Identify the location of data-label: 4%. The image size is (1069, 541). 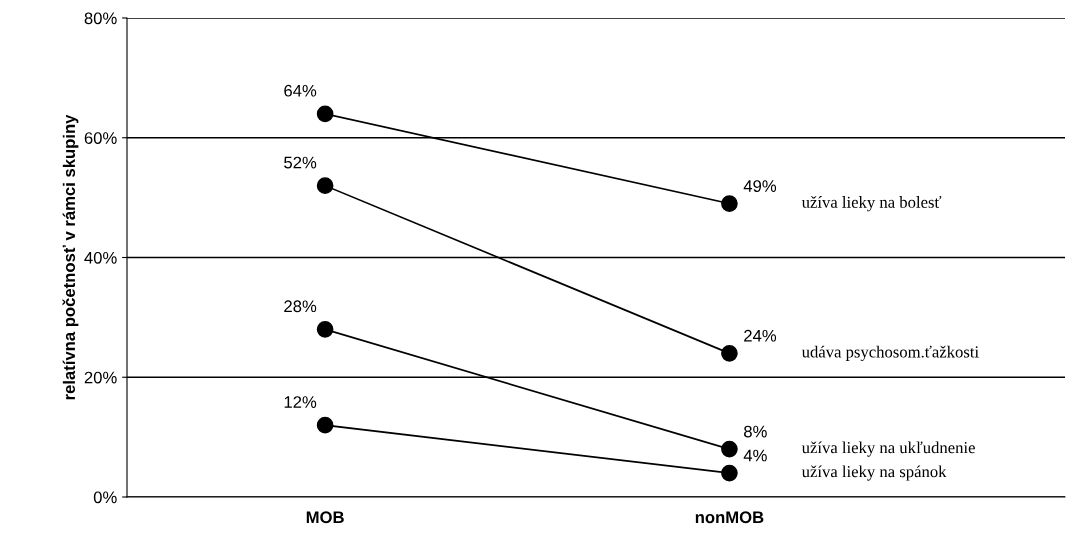
(755, 455).